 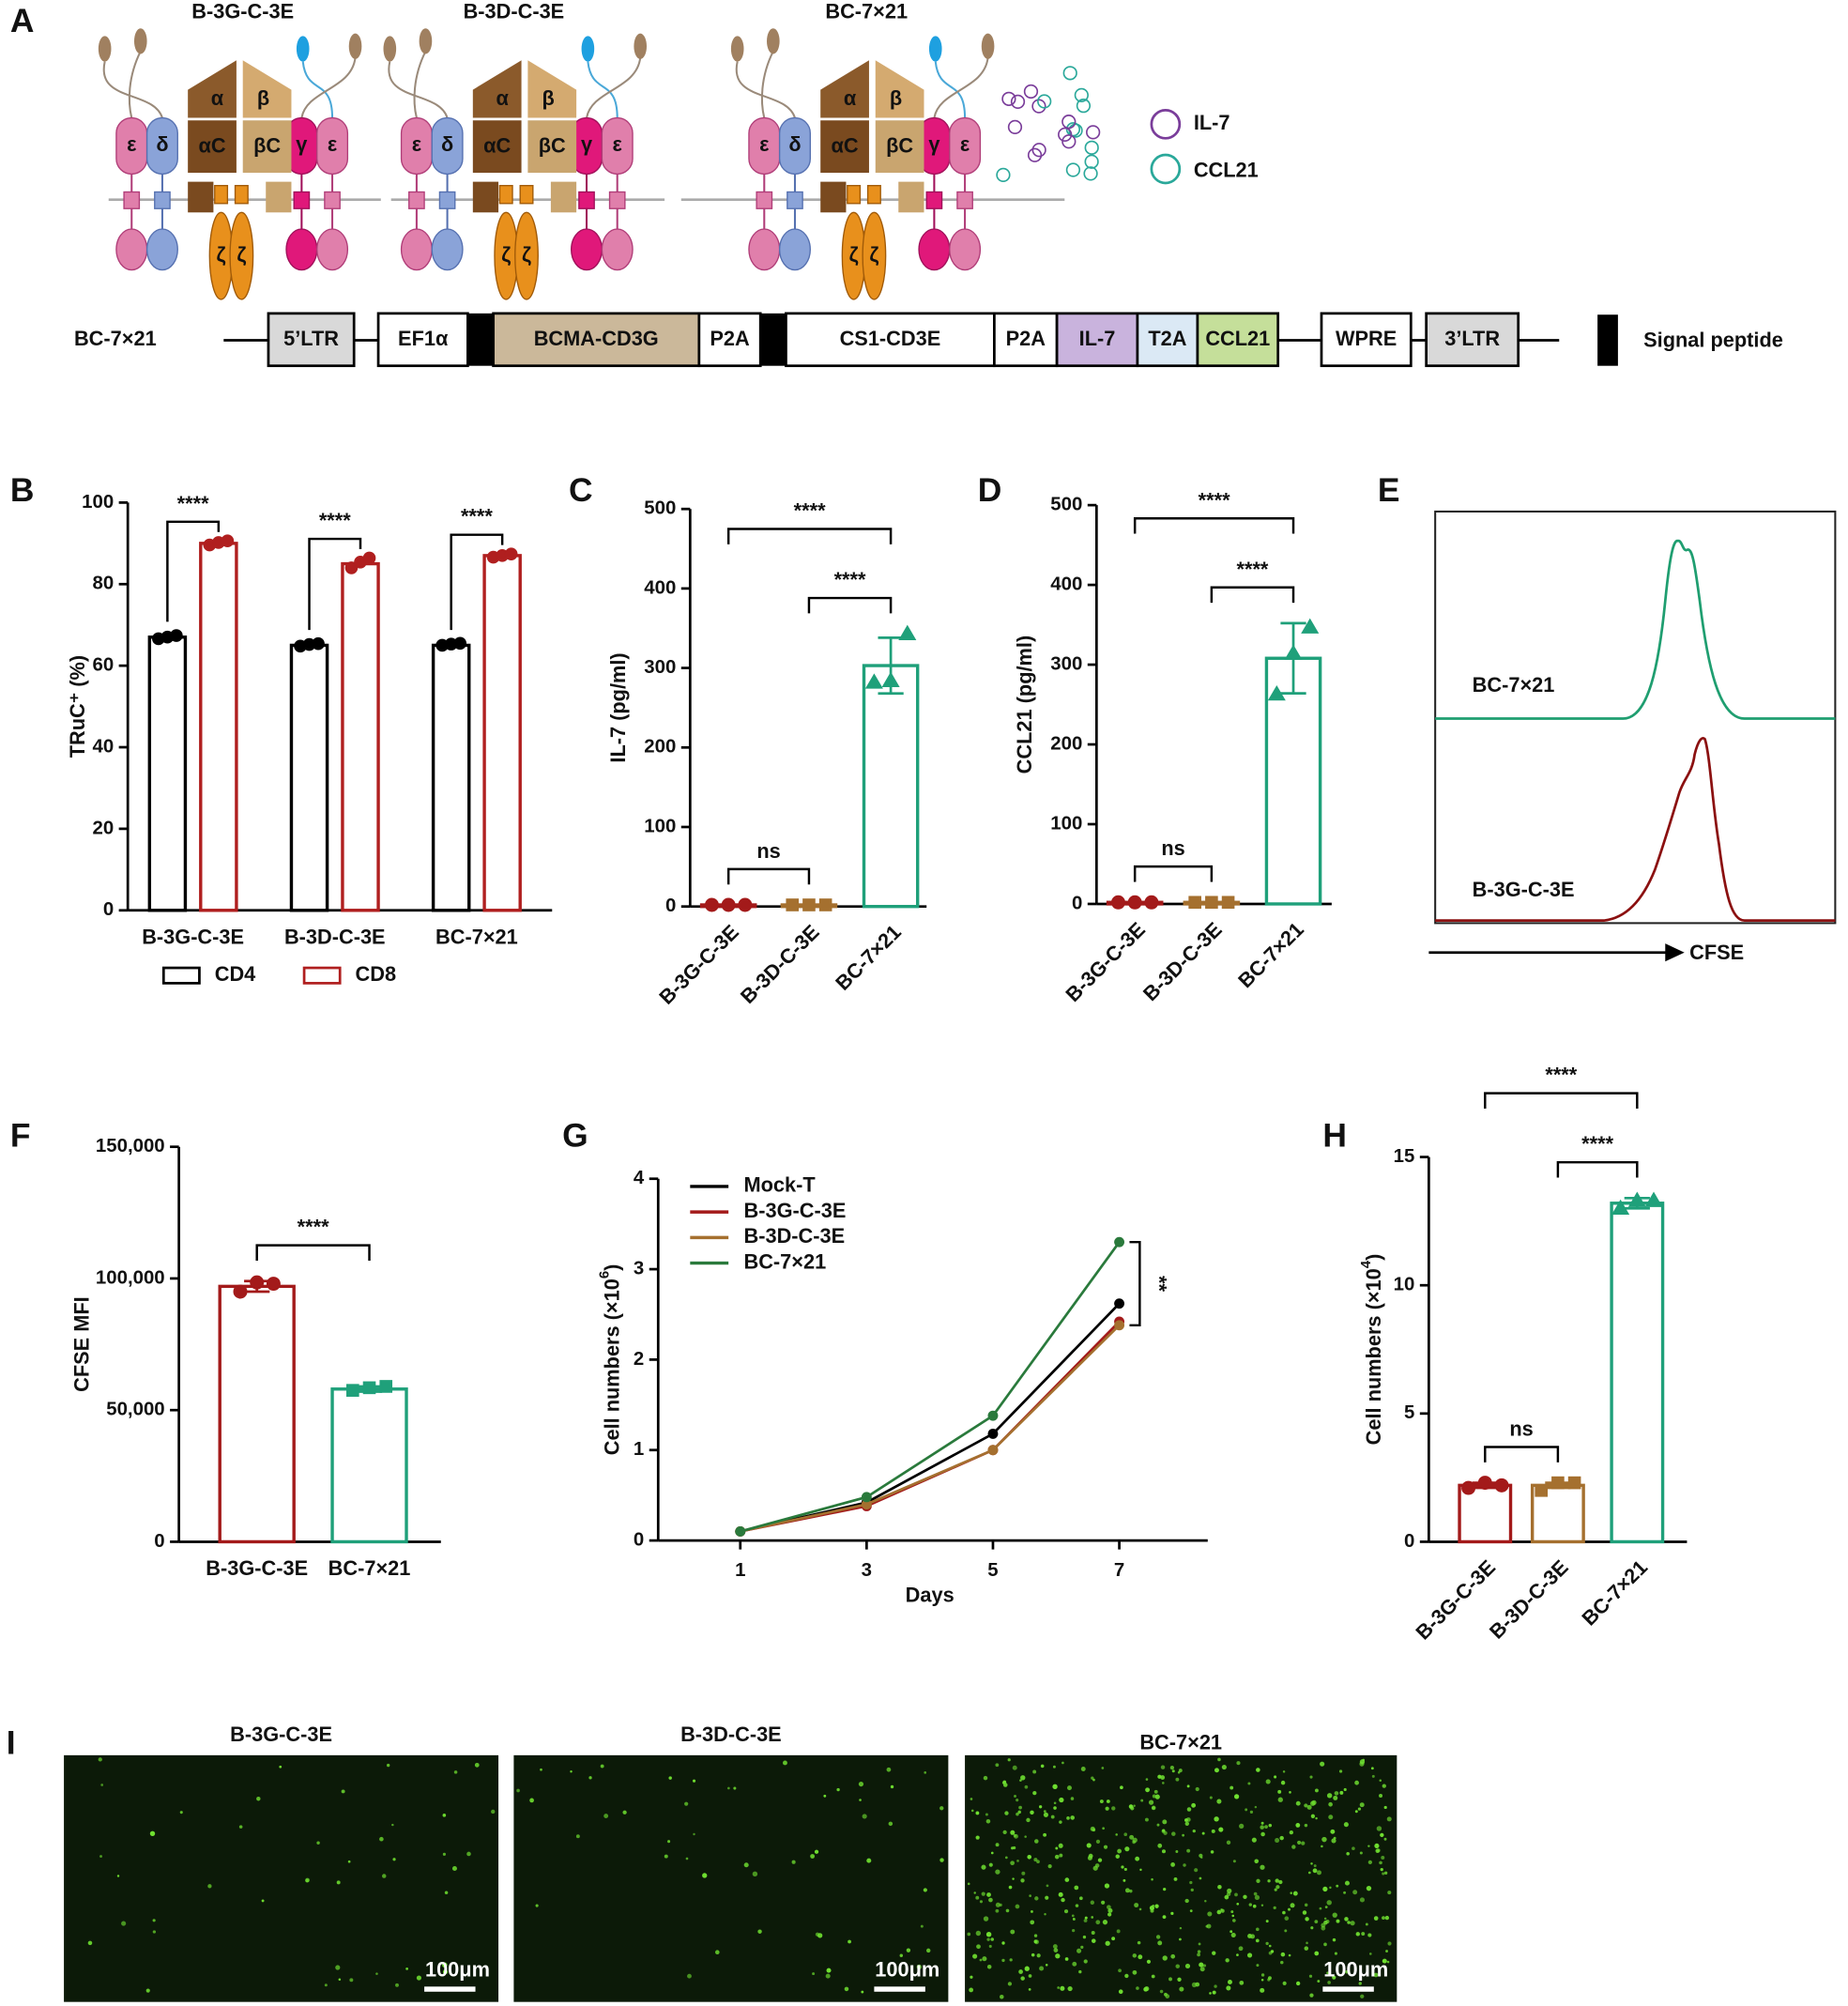 What do you see at coordinates (899, 1989) in the screenshot?
I see `scale-bar` at bounding box center [899, 1989].